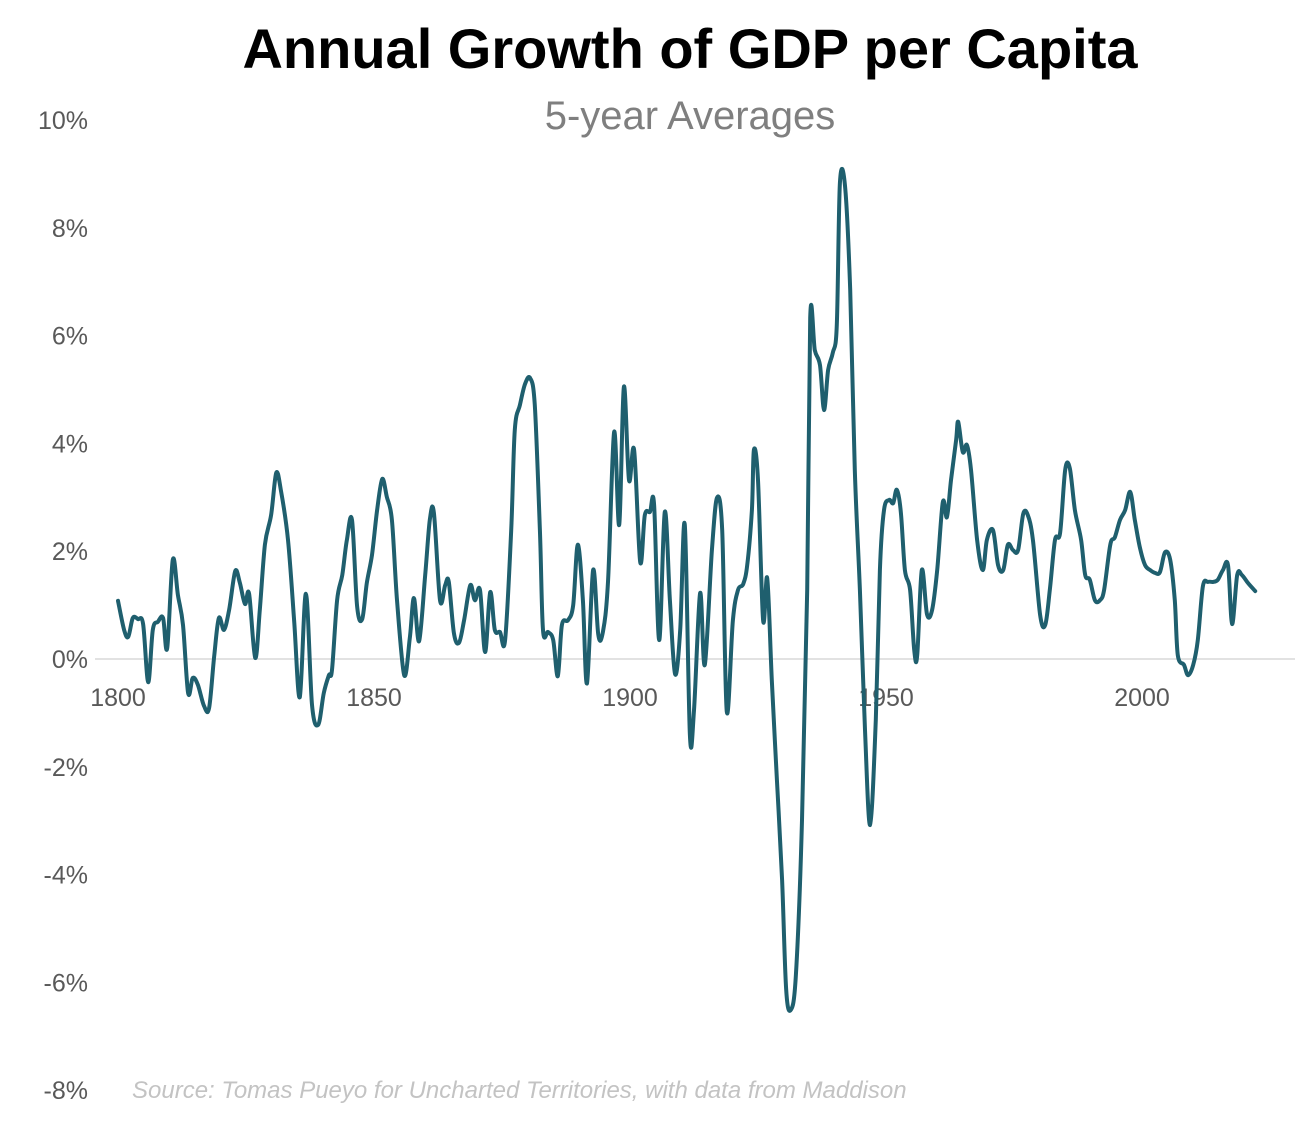 This screenshot has width=1305, height=1137. I want to click on y-tick-label: 2%, so click(70, 552).